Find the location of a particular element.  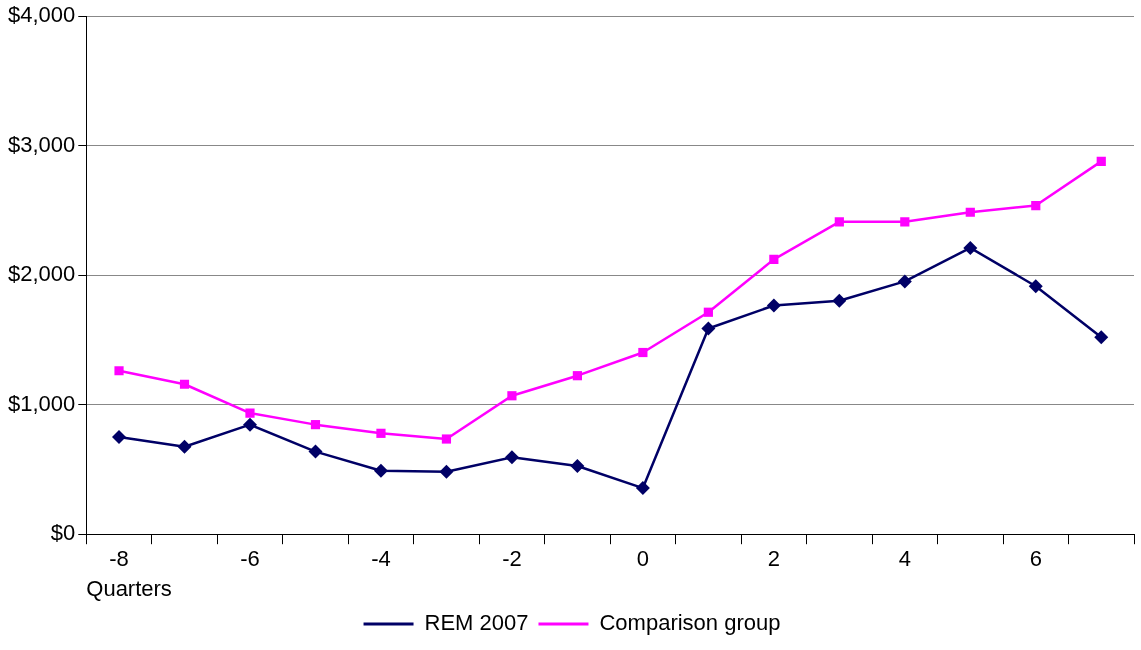

y-tick-label: $0 is located at coordinates (63, 533).